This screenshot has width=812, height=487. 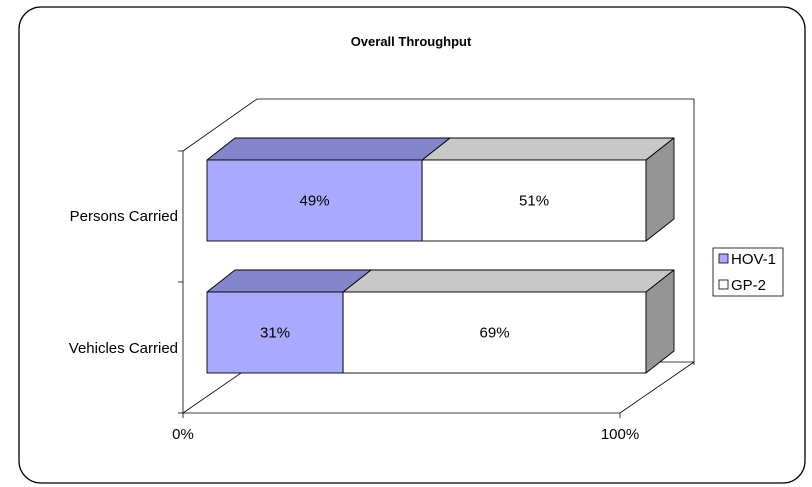 I want to click on legend-label-hov-1: HOV-1, so click(x=753, y=259).